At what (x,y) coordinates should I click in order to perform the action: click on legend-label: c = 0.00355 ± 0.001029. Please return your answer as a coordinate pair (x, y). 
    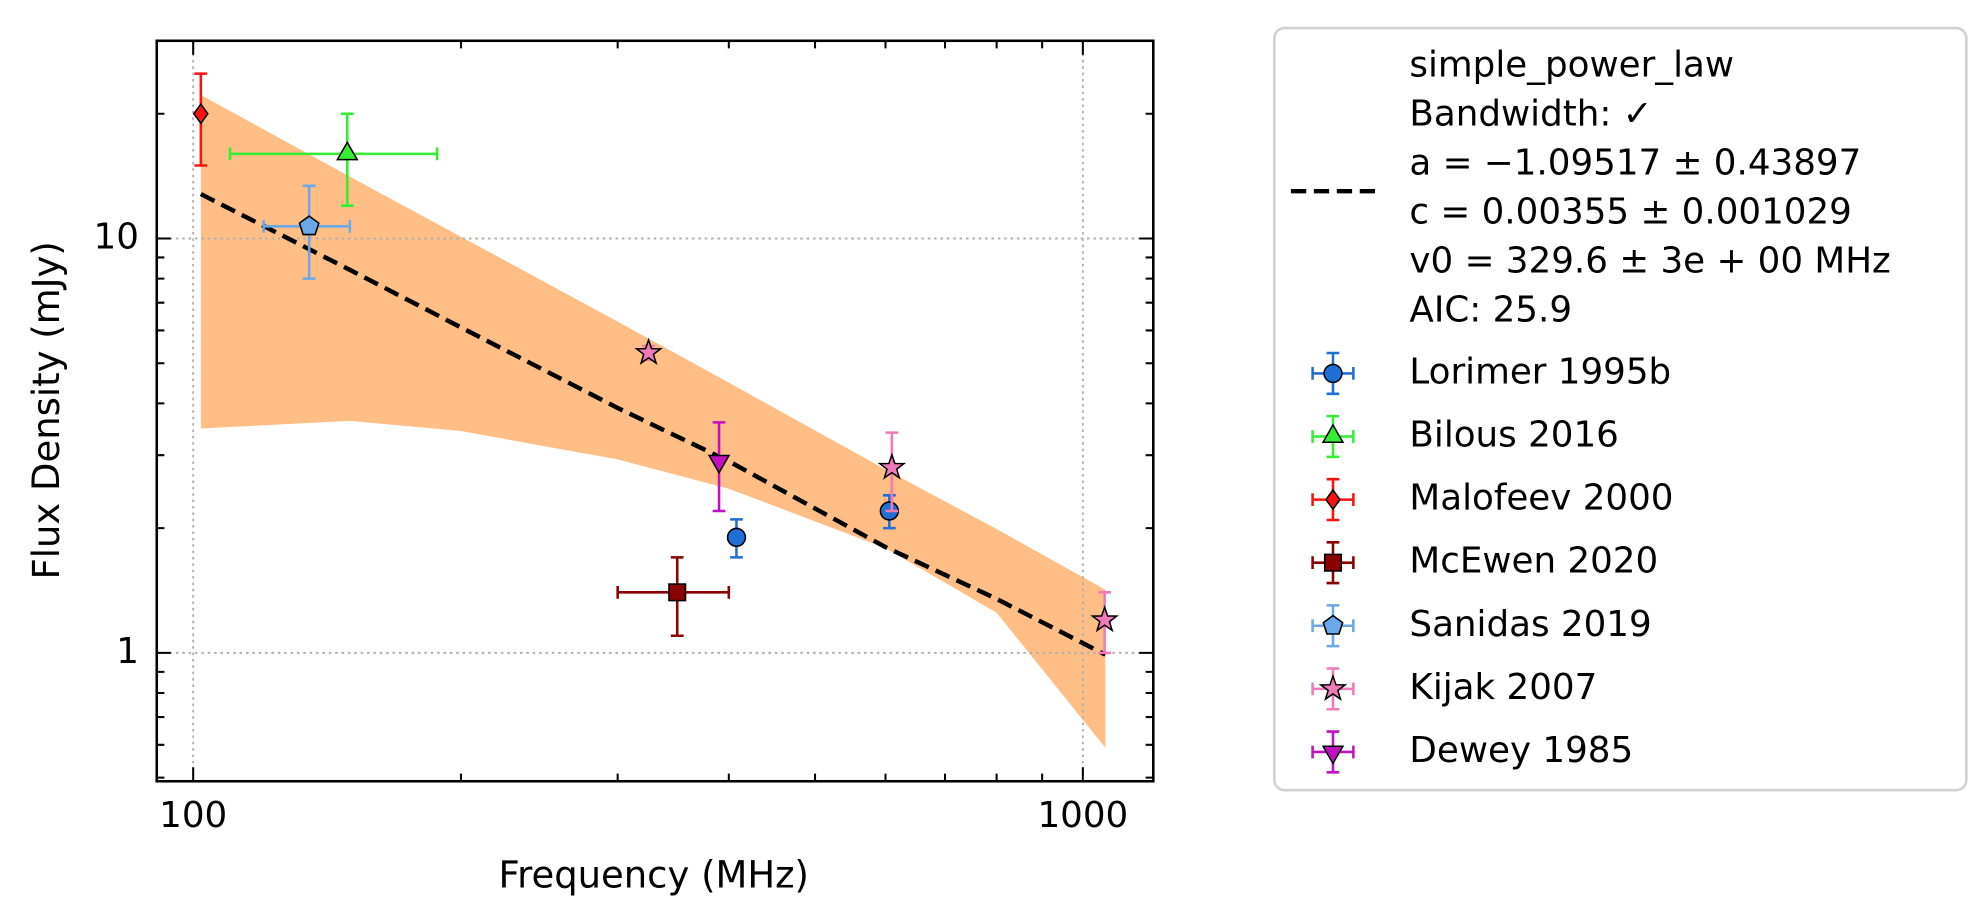
    Looking at the image, I should click on (1630, 211).